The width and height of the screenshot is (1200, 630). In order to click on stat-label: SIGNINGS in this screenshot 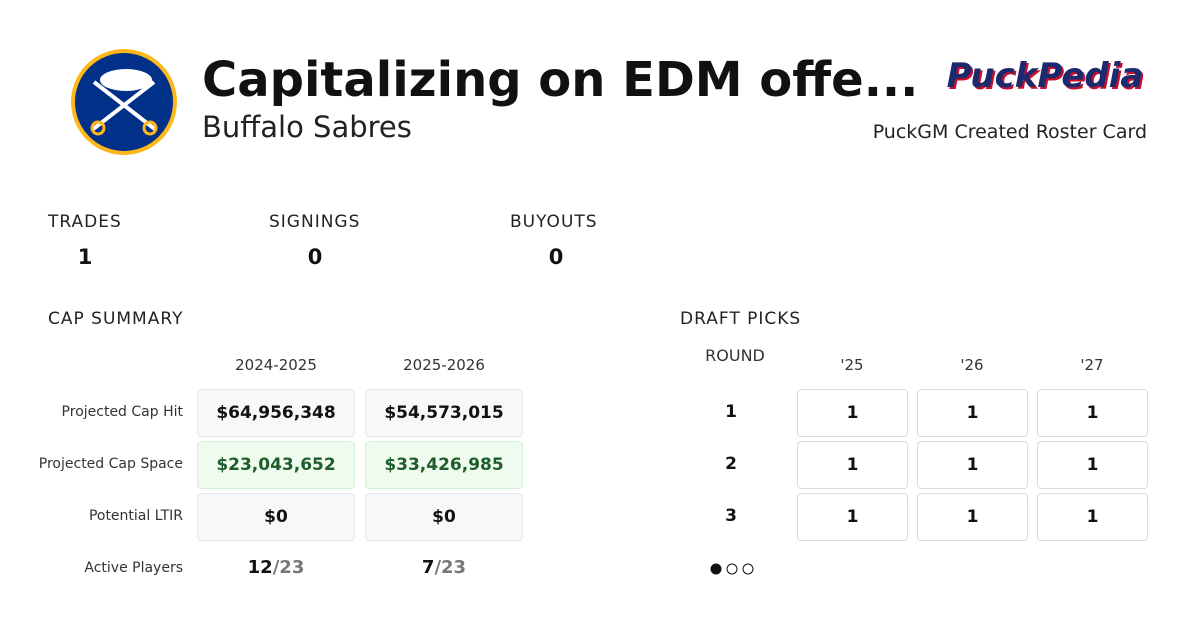, I will do `click(315, 222)`.